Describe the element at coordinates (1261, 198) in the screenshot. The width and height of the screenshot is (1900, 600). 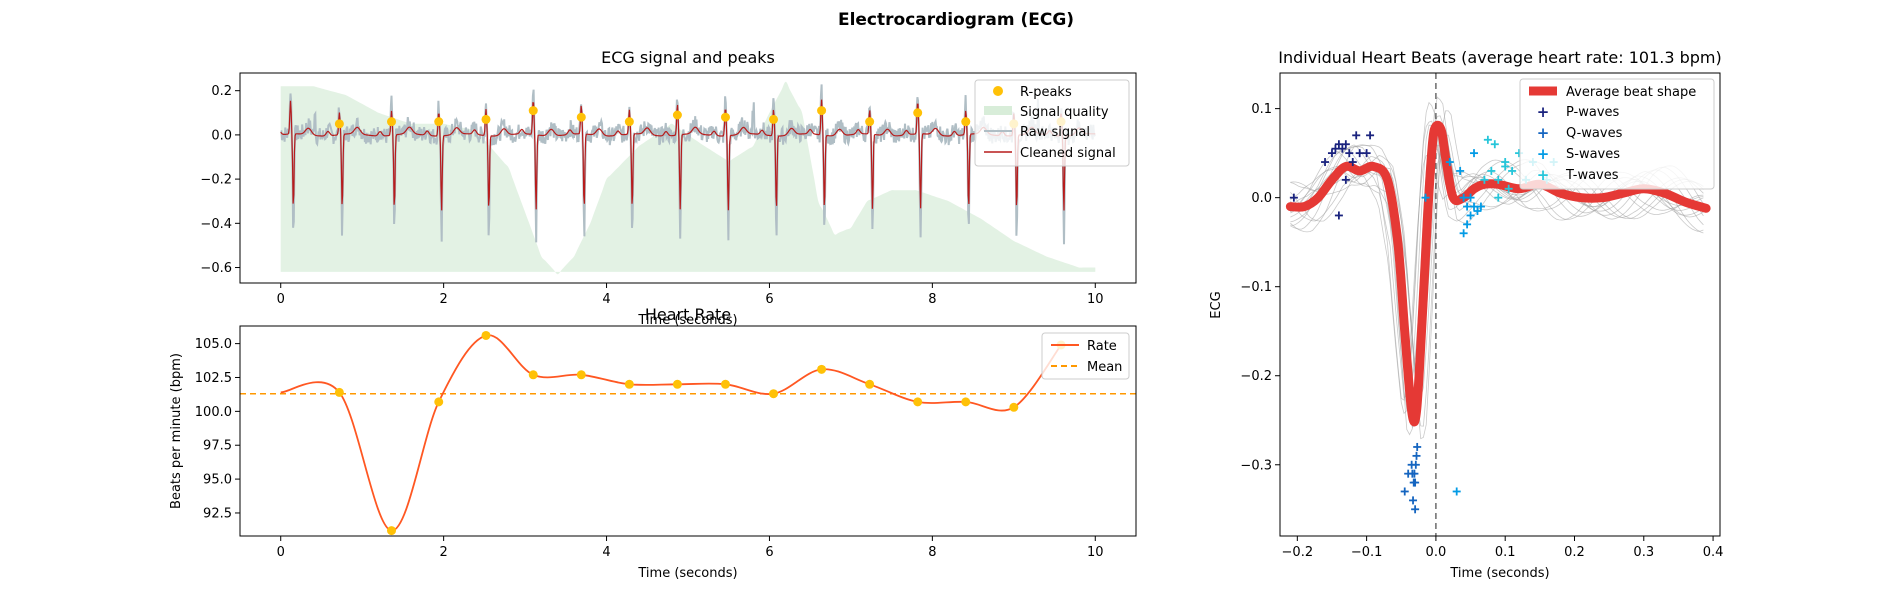
I see `beats-ytick-label: 0.0` at that location.